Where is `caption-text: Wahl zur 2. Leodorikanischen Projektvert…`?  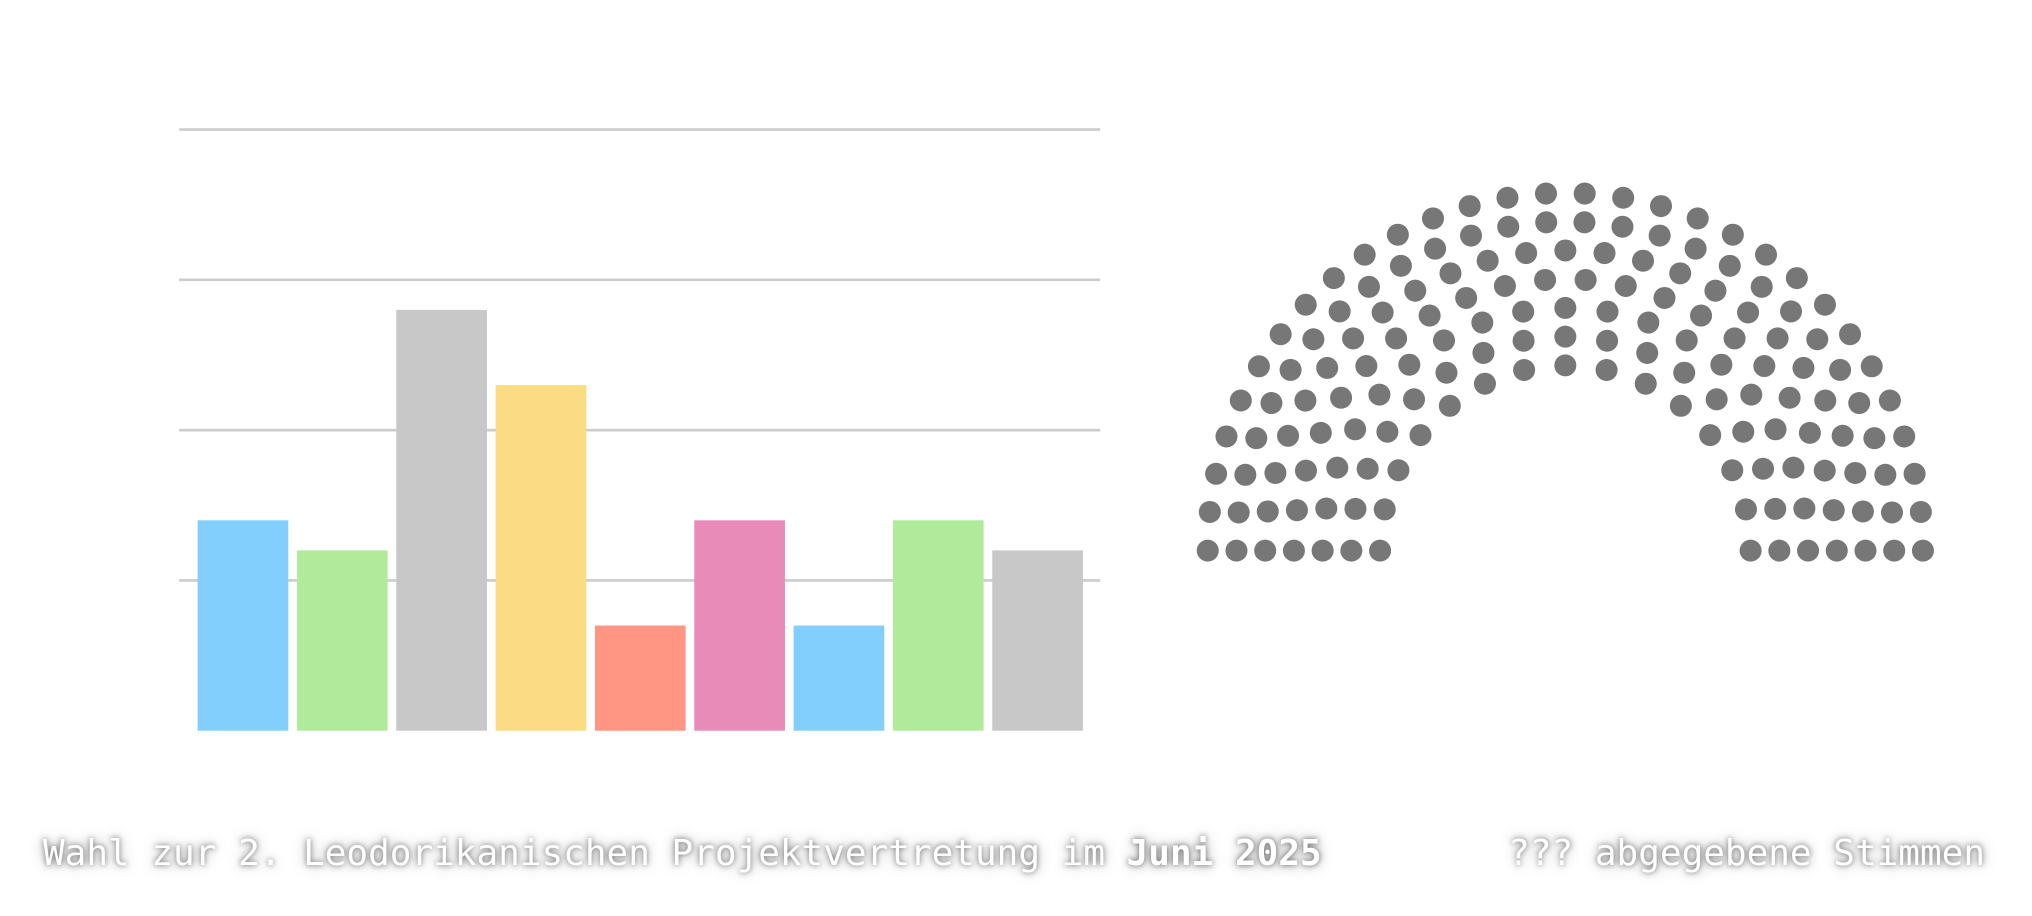
caption-text: Wahl zur 2. Leodorikanischen Projektvert… is located at coordinates (574, 853).